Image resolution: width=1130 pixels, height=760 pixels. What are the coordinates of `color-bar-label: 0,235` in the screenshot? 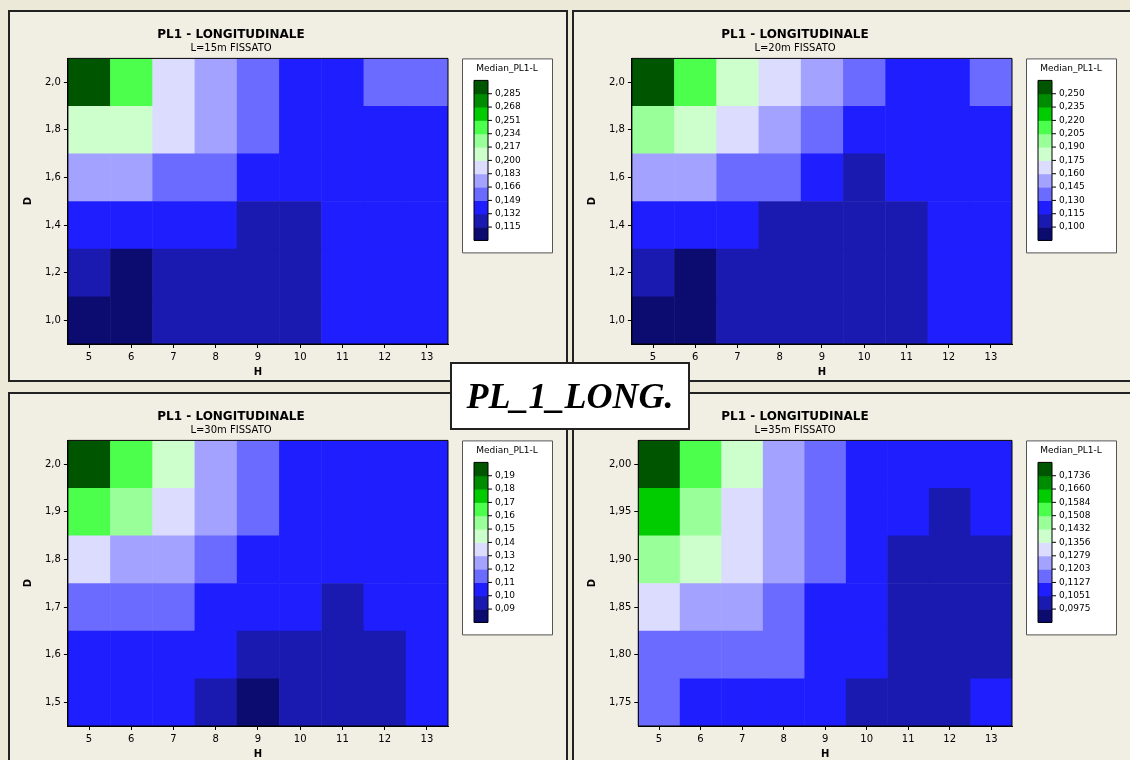 It's located at (1072, 106).